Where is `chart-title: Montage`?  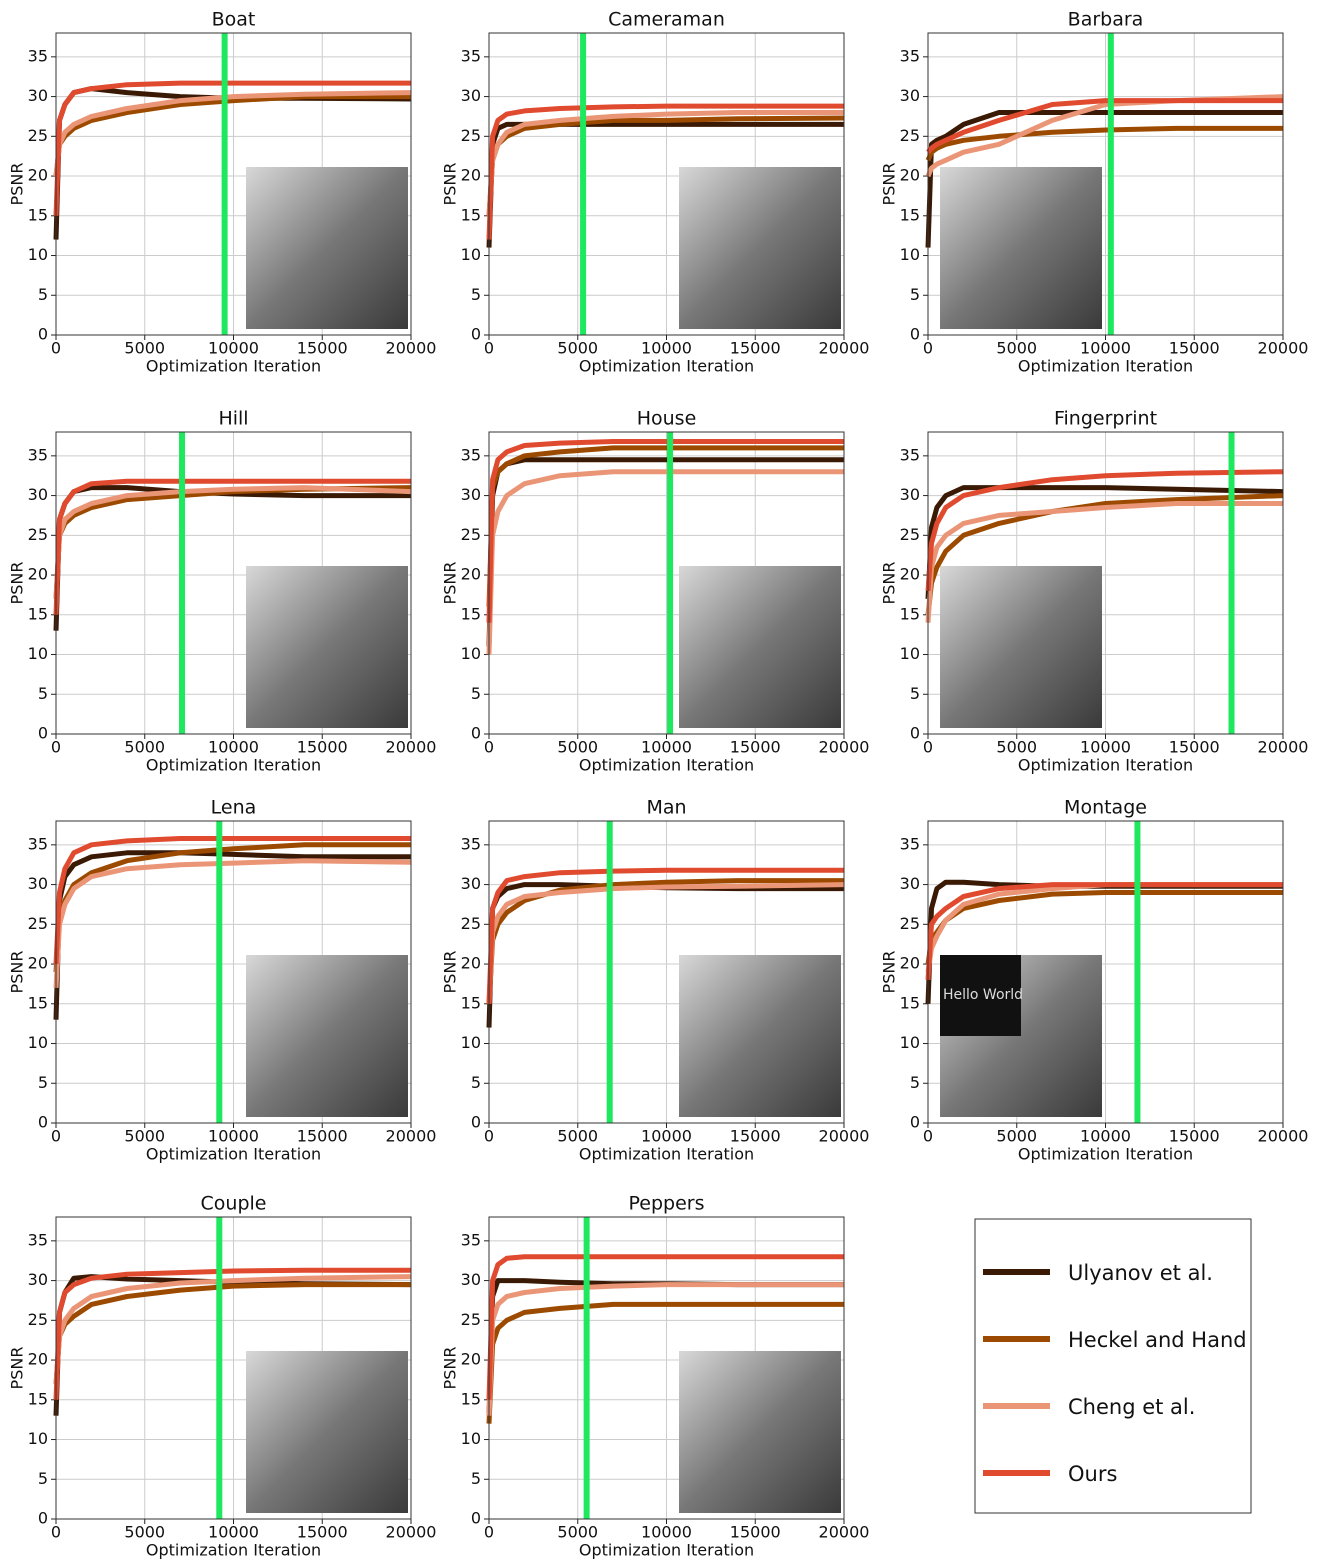
chart-title: Montage is located at coordinates (1105, 808).